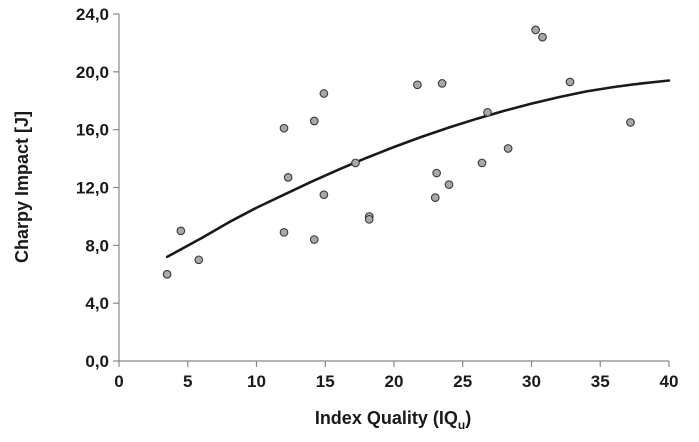  What do you see at coordinates (187, 381) in the screenshot?
I see `x-tick-label: 5` at bounding box center [187, 381].